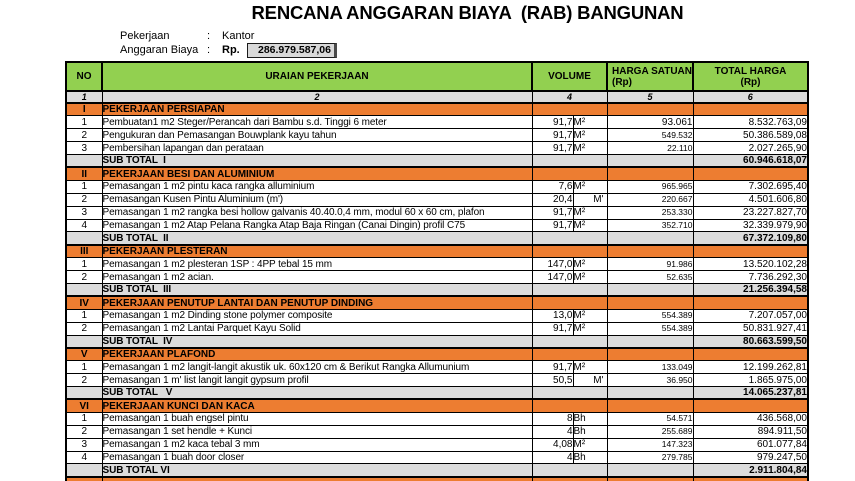 Image resolution: width=855 pixels, height=481 pixels. I want to click on header-volume: VOLUME, so click(569, 76).